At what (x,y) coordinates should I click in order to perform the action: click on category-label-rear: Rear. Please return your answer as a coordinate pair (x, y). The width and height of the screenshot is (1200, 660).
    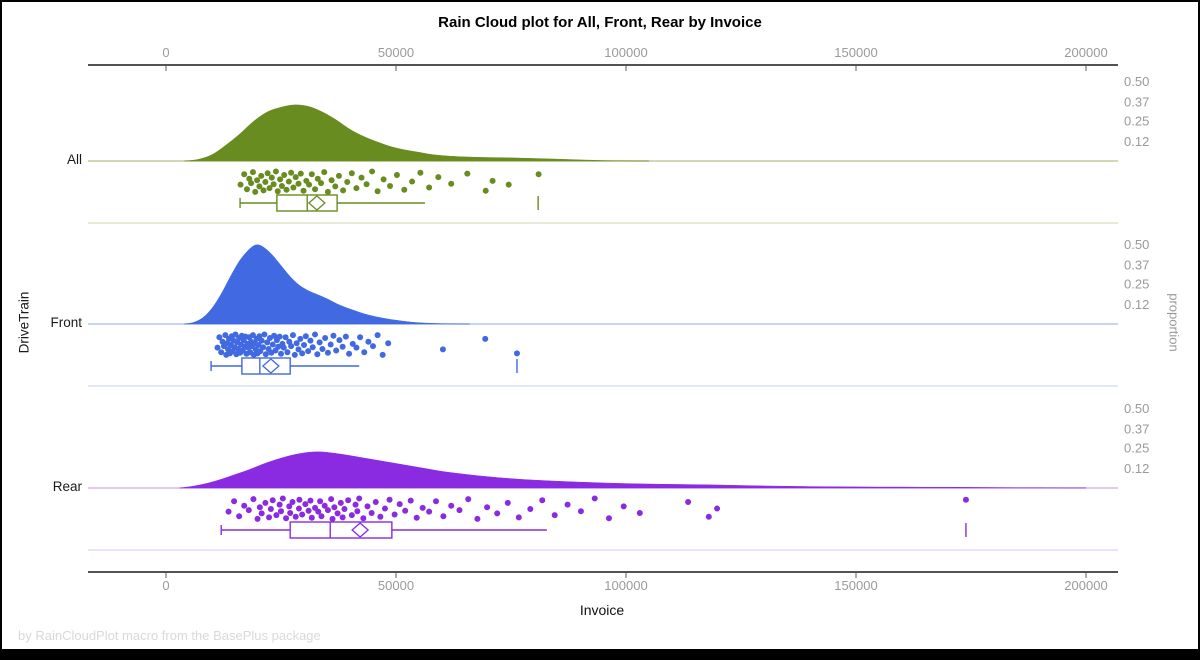
    Looking at the image, I should click on (67, 486).